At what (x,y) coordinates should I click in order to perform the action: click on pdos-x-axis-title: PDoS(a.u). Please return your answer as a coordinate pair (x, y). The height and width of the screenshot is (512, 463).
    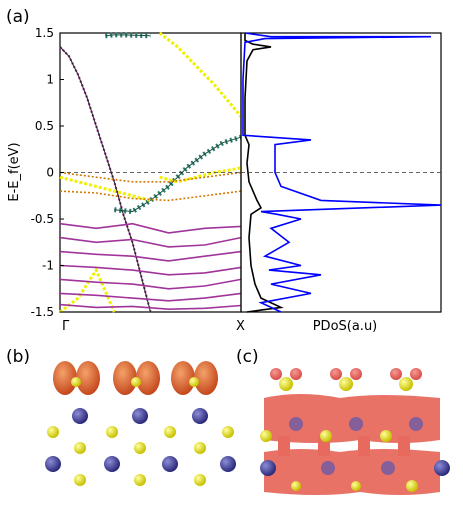
    Looking at the image, I should click on (345, 326).